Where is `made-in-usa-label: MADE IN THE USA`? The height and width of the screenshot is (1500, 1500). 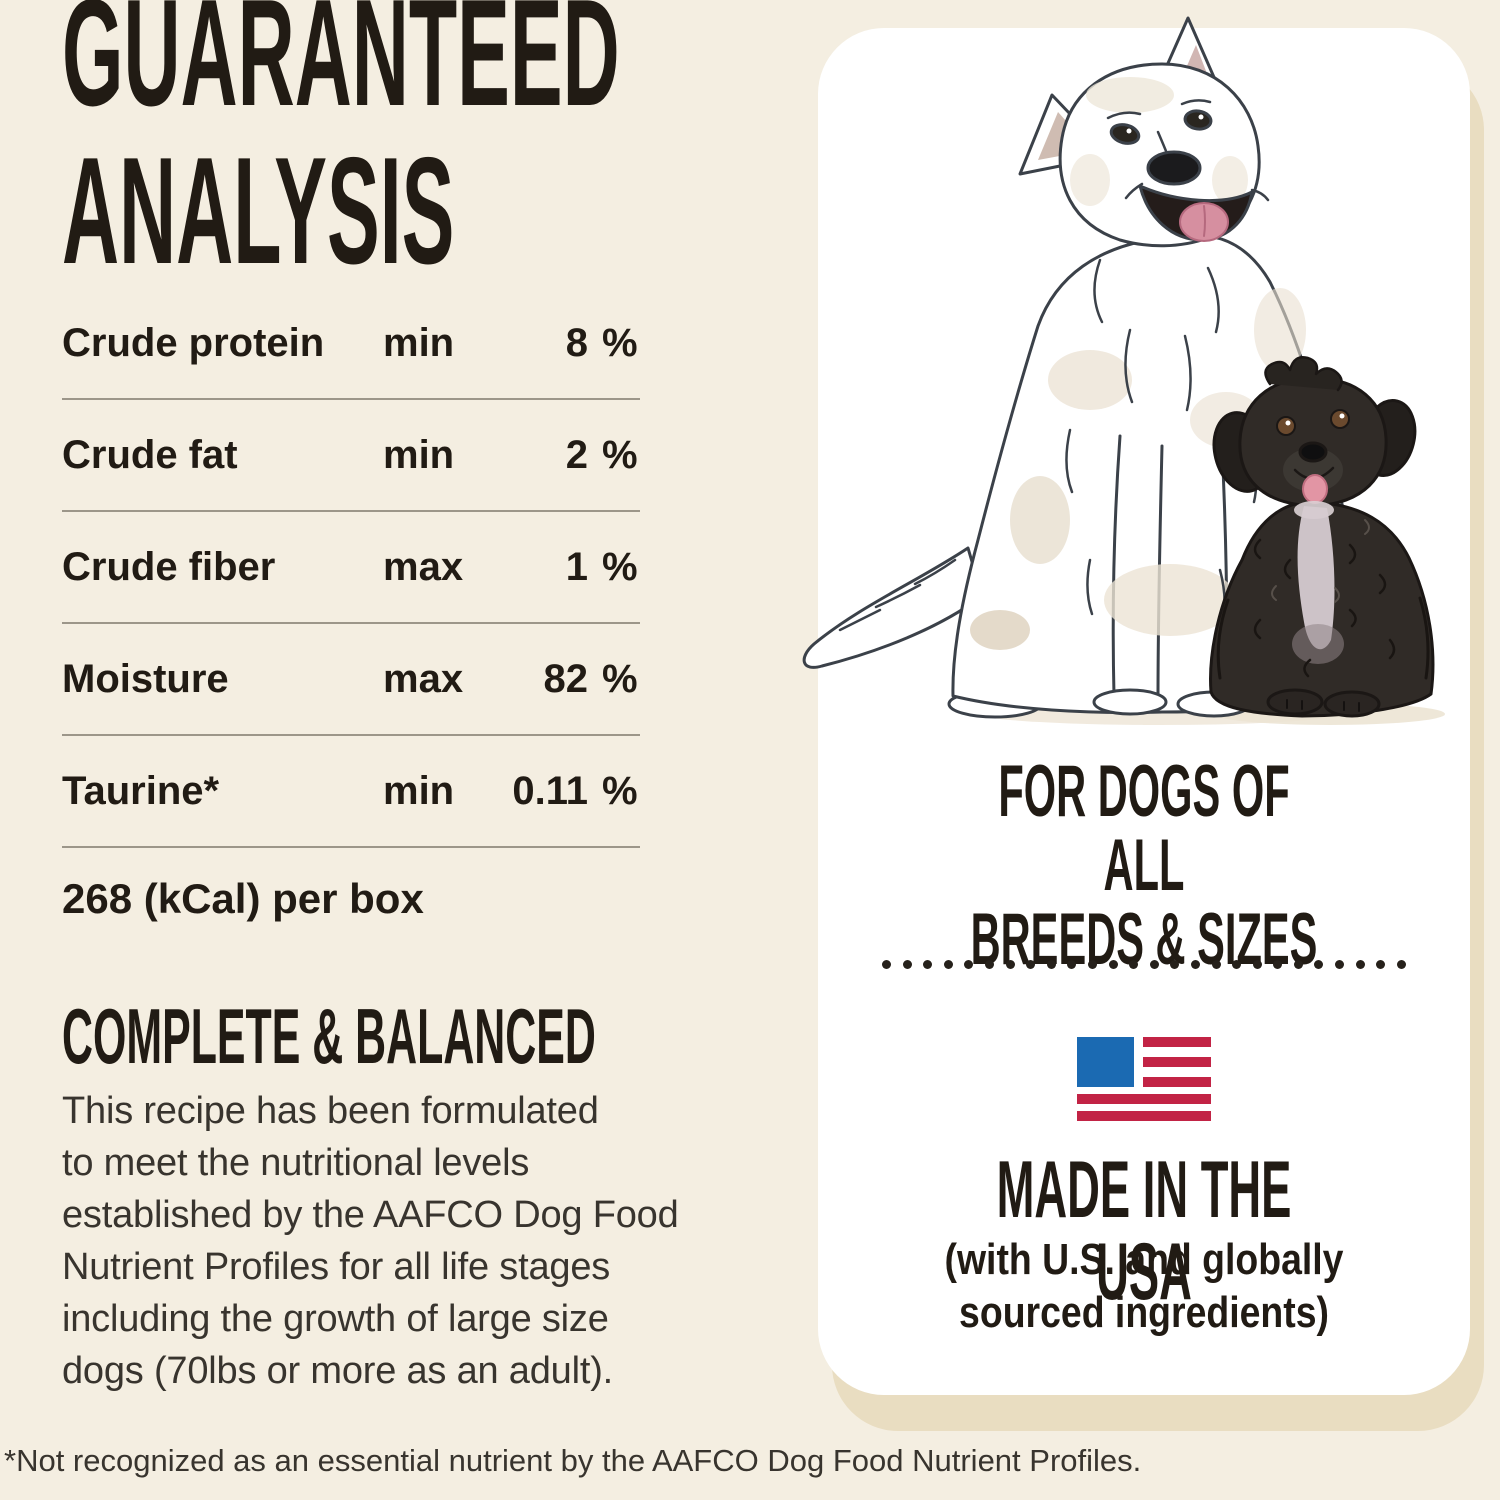
made-in-usa-label: MADE IN THE USA is located at coordinates (1144, 1231).